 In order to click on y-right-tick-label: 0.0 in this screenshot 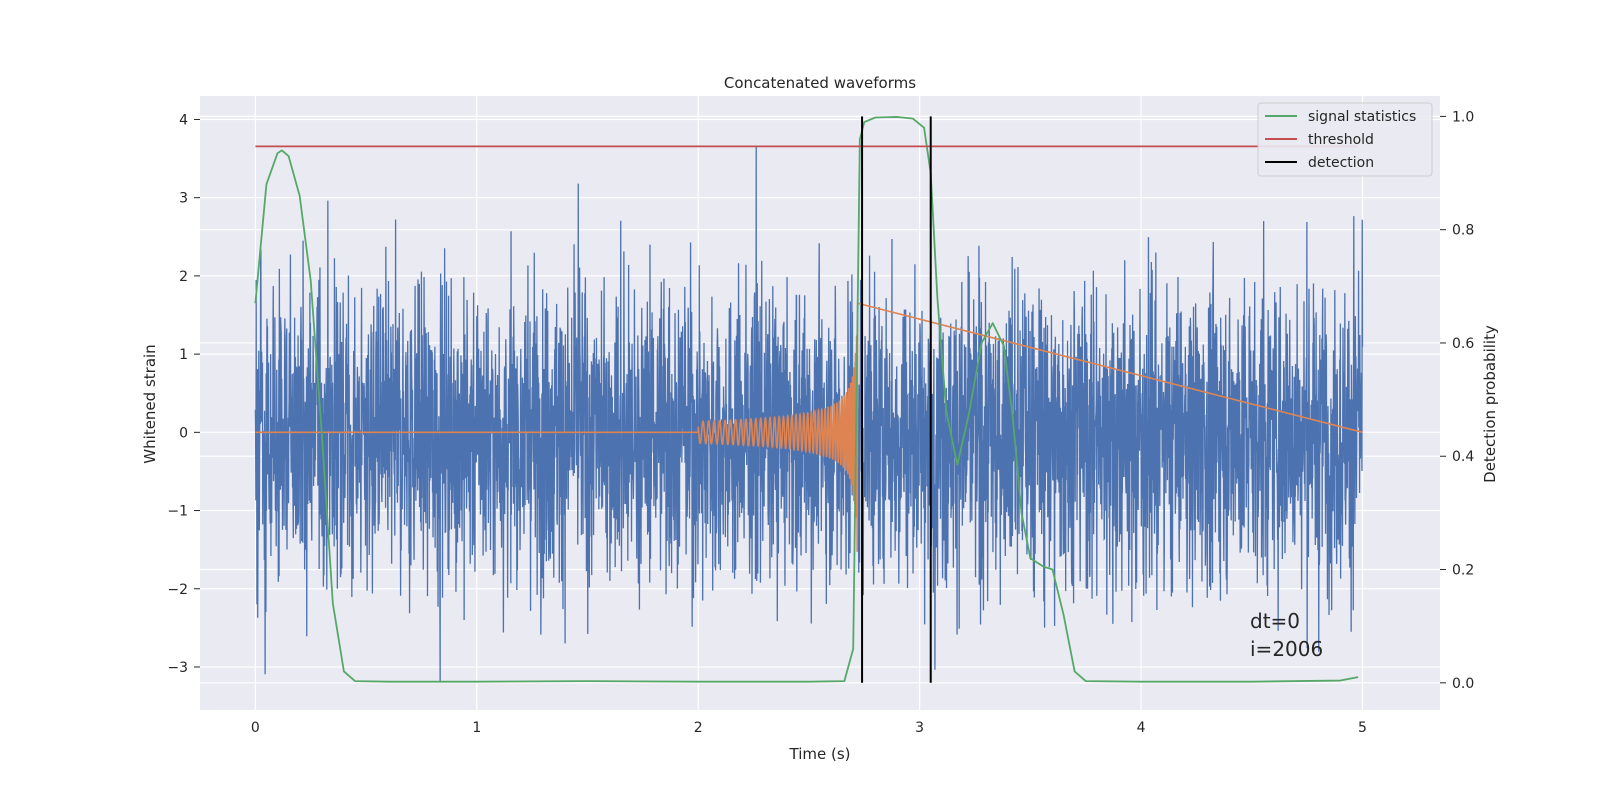, I will do `click(1463, 684)`.